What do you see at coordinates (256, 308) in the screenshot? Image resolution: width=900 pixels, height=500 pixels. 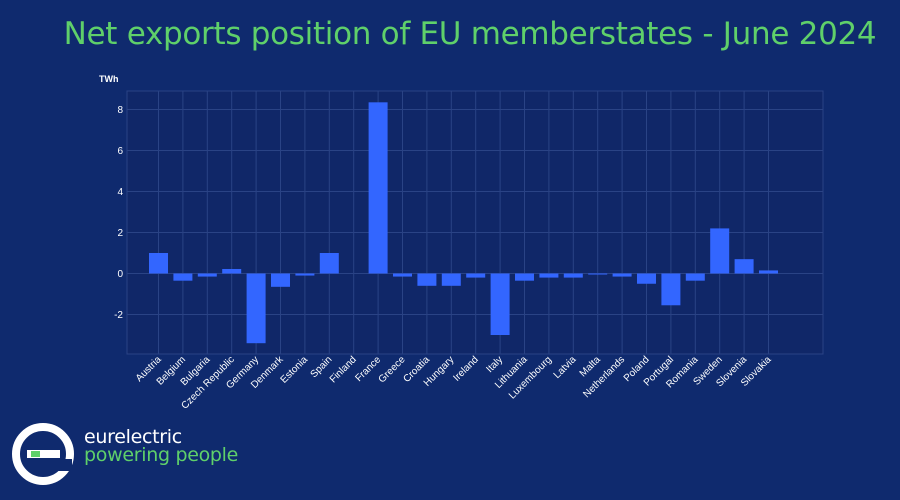 I see `bar-germany` at bounding box center [256, 308].